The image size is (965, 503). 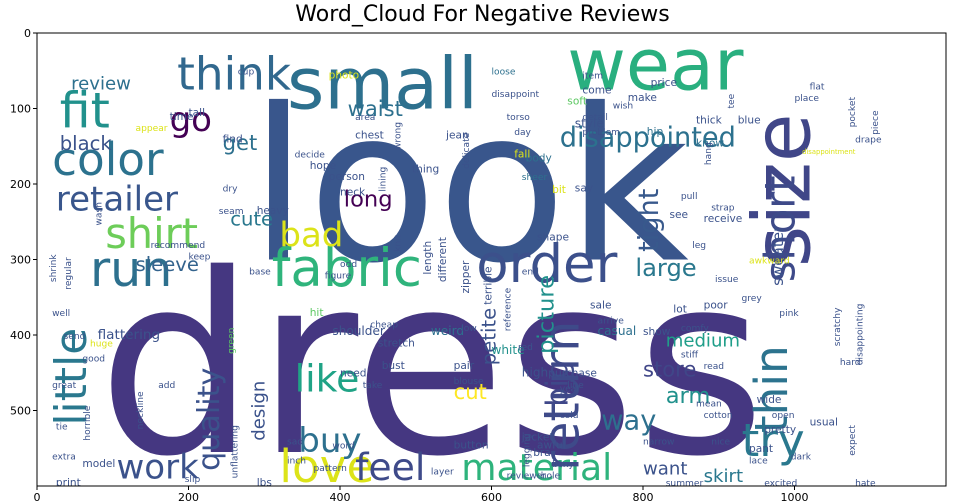 What do you see at coordinates (758, 461) in the screenshot?
I see `word-lace: lace` at bounding box center [758, 461].